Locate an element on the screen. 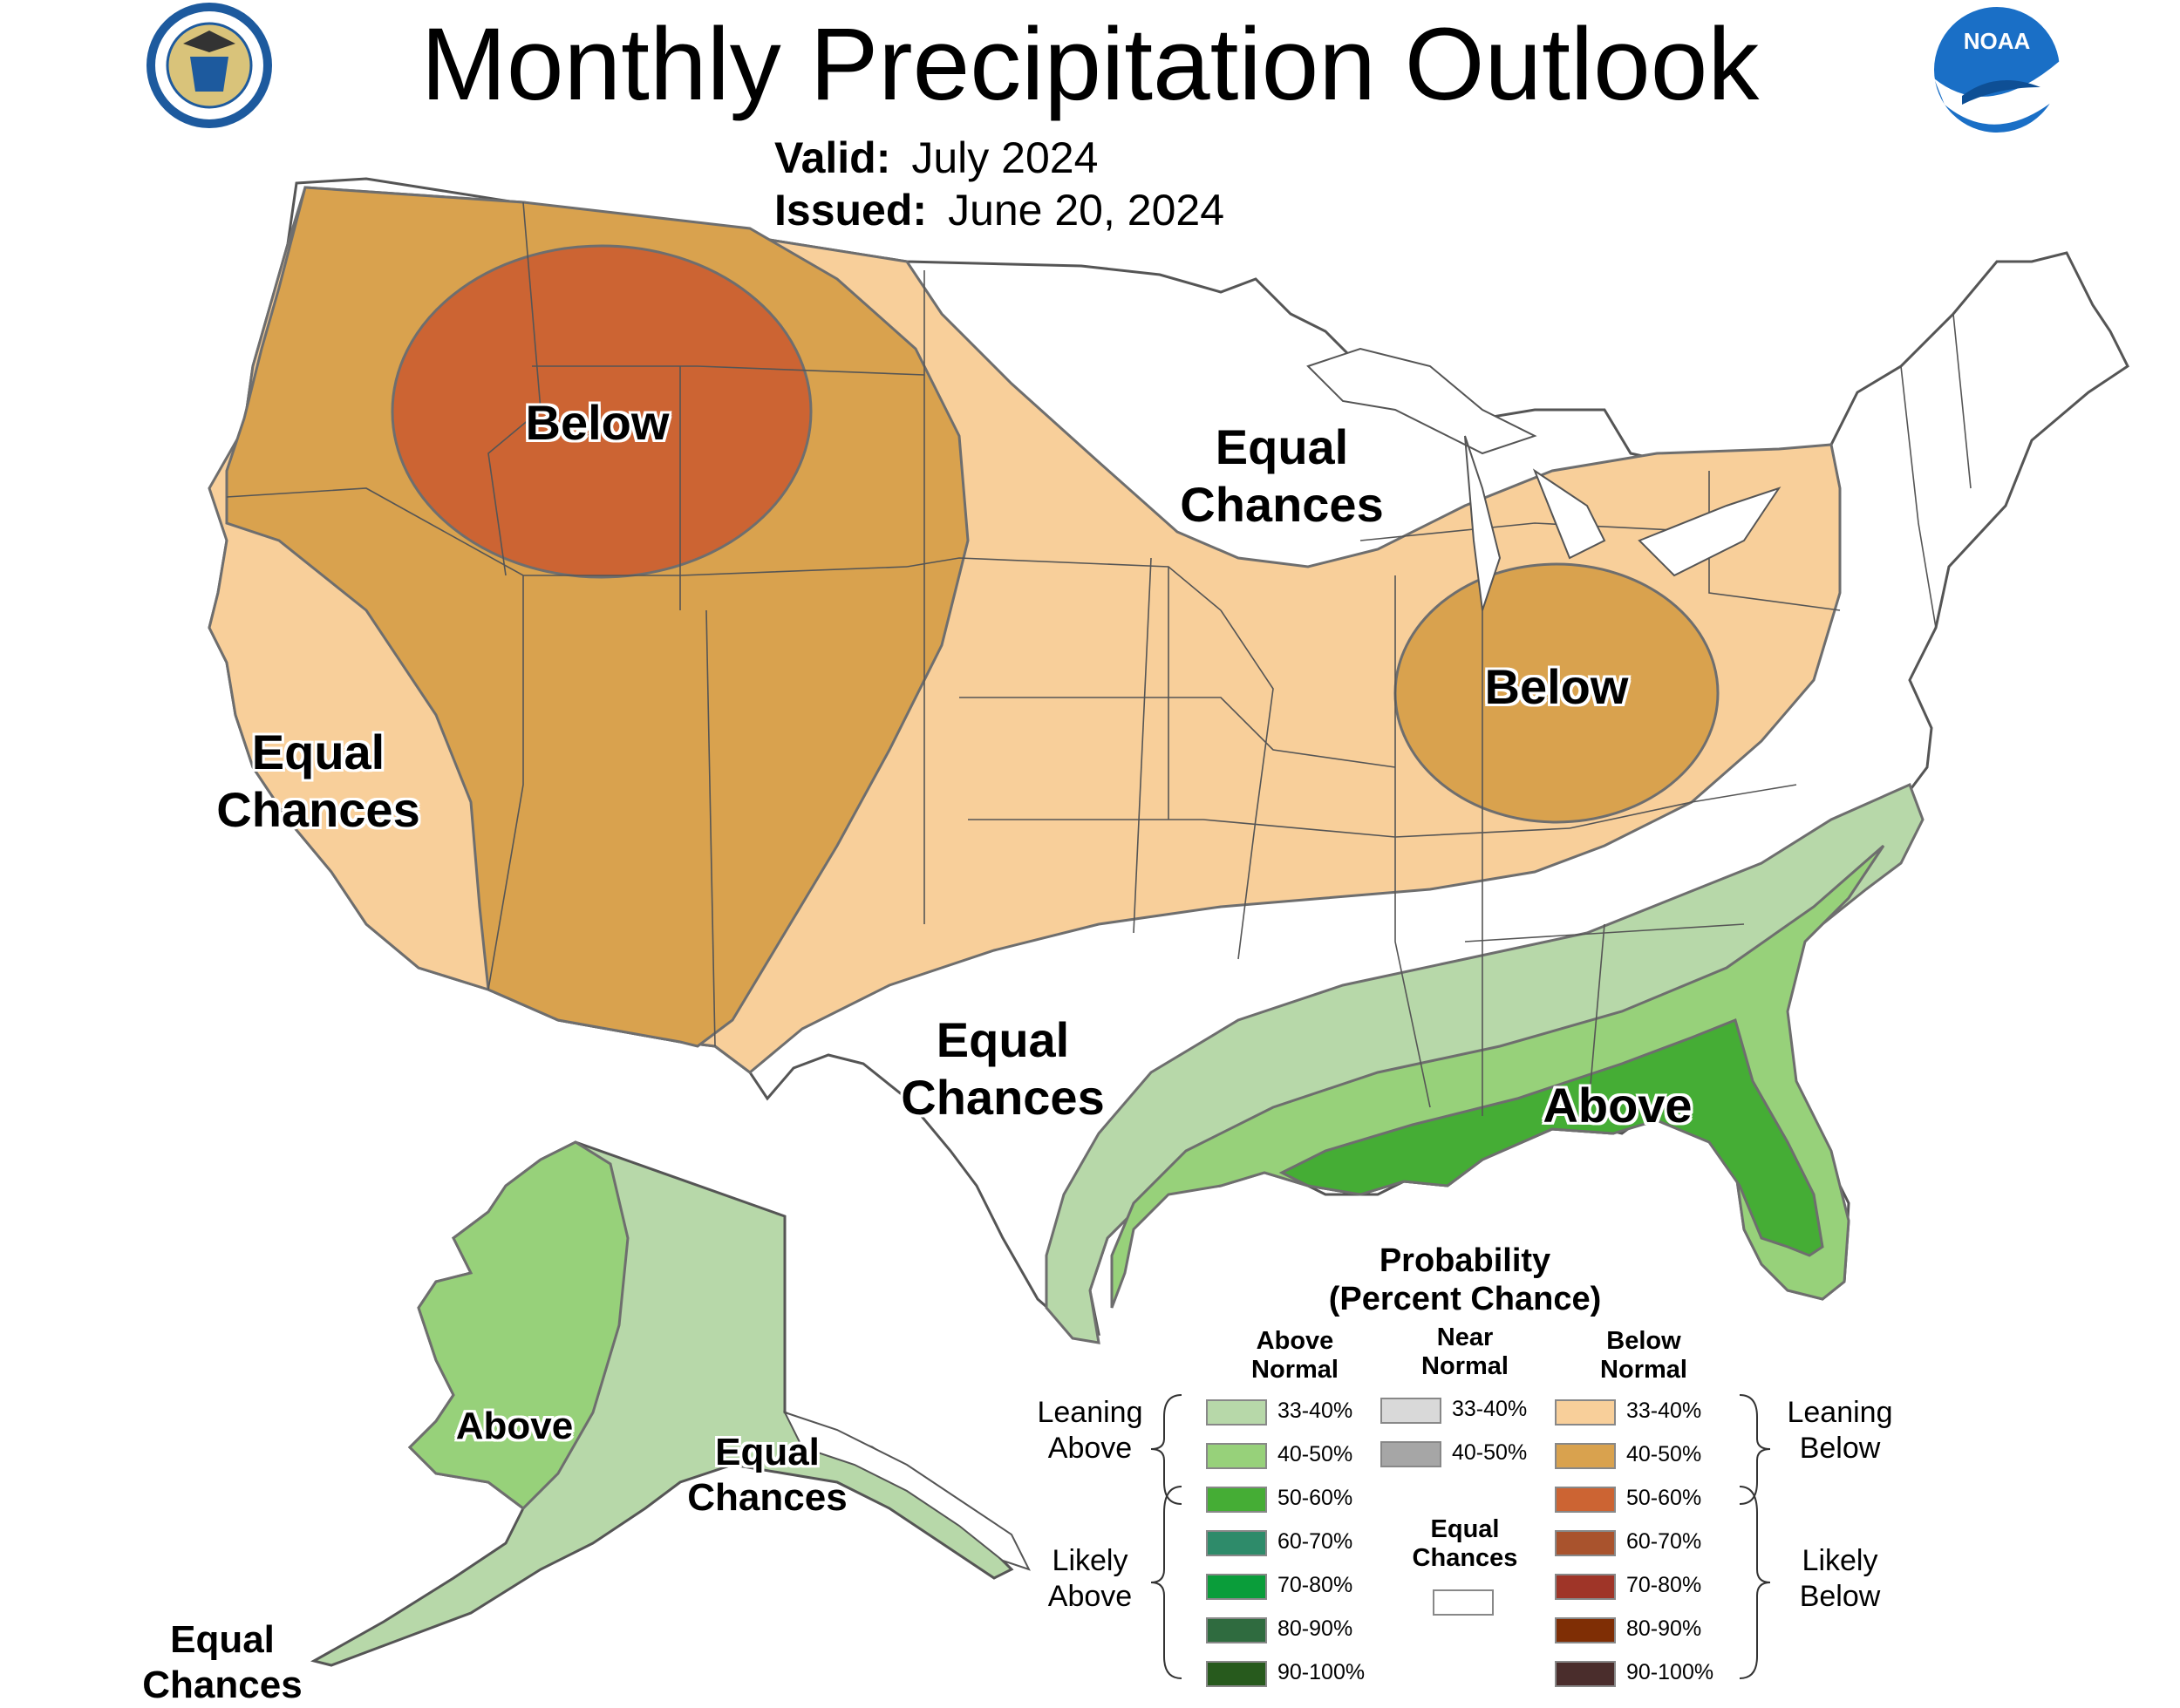  legend-below-pct-0: 33-40% is located at coordinates (1664, 1411).